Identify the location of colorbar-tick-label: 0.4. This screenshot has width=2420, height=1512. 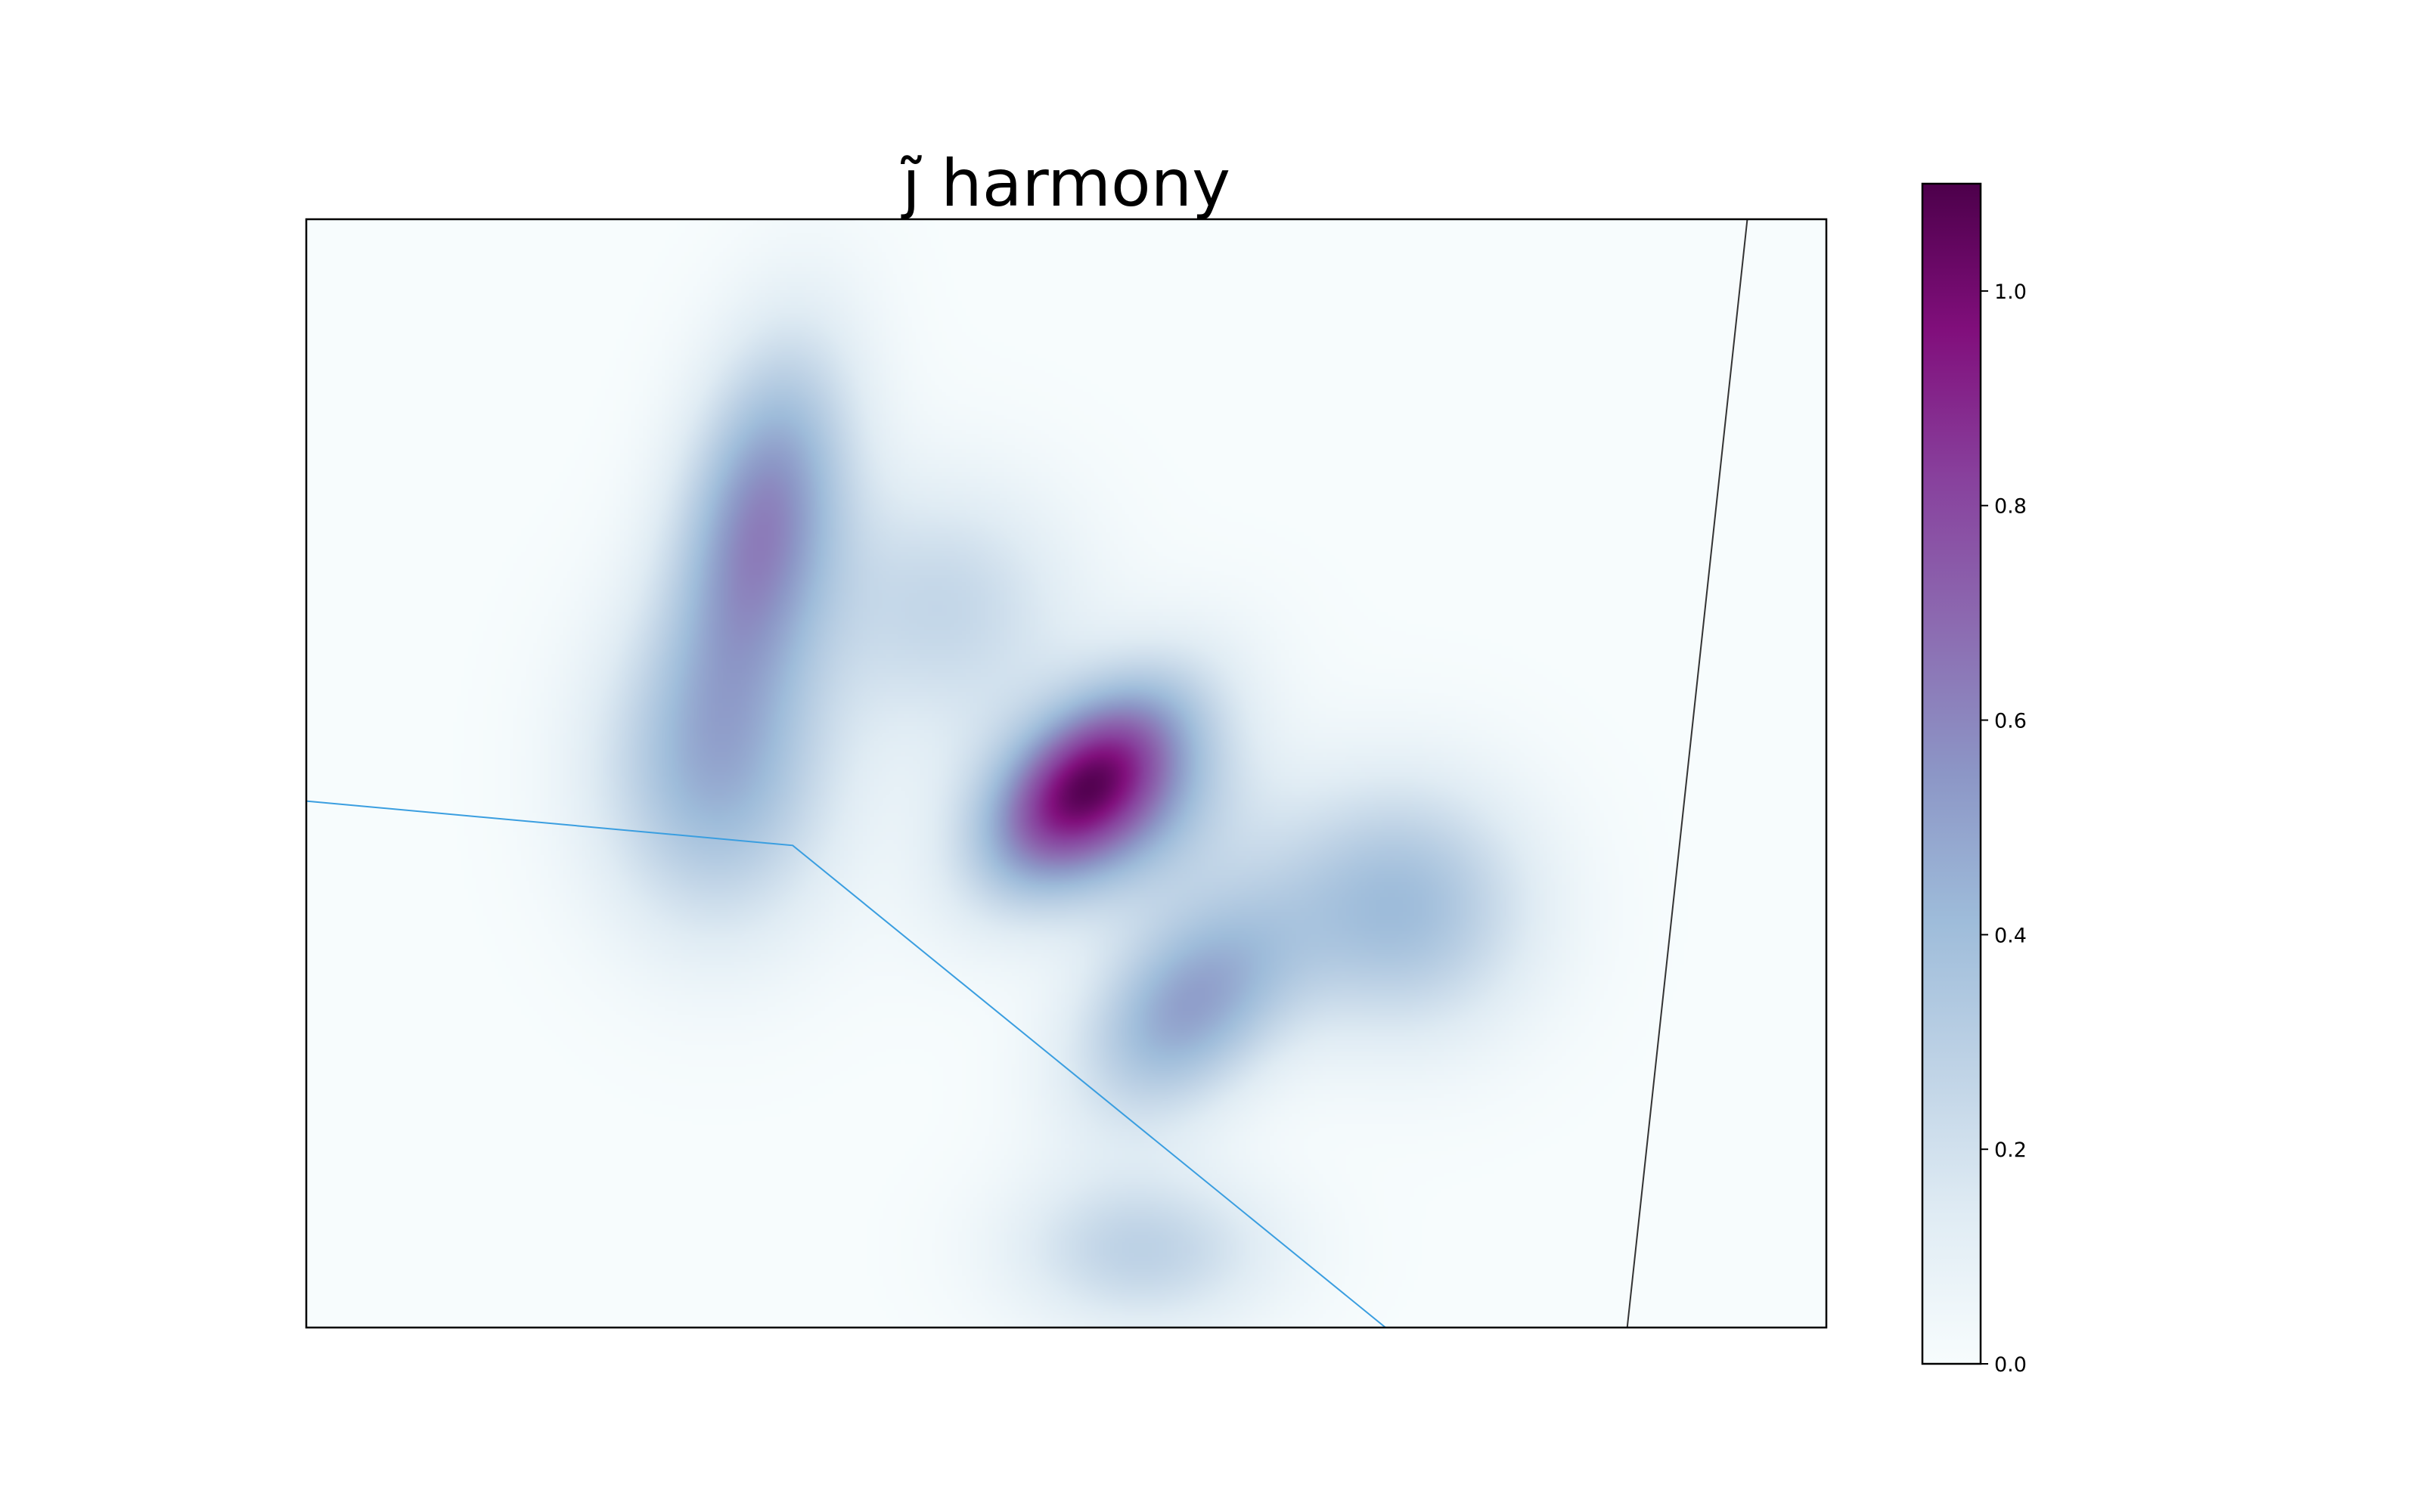
(2011, 935).